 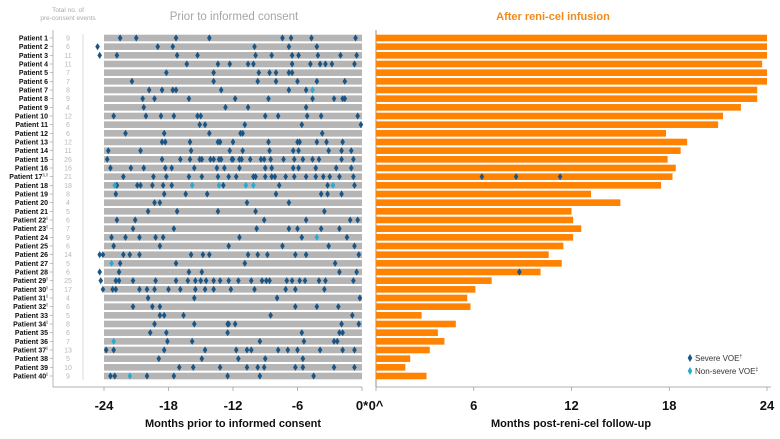 I want to click on right-x-axis-title: Months post-reni-cel follow-up, so click(x=571, y=424).